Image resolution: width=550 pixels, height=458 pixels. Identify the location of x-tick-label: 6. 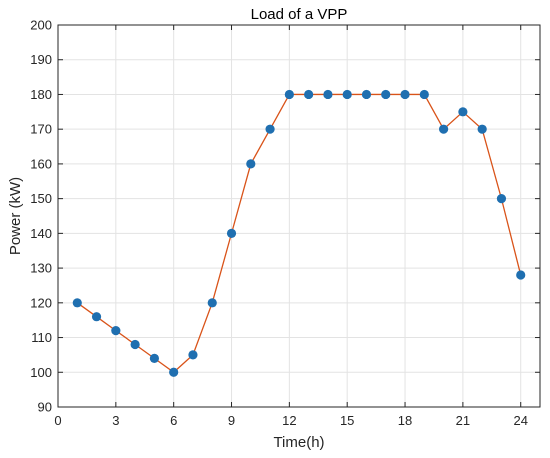
(173, 420).